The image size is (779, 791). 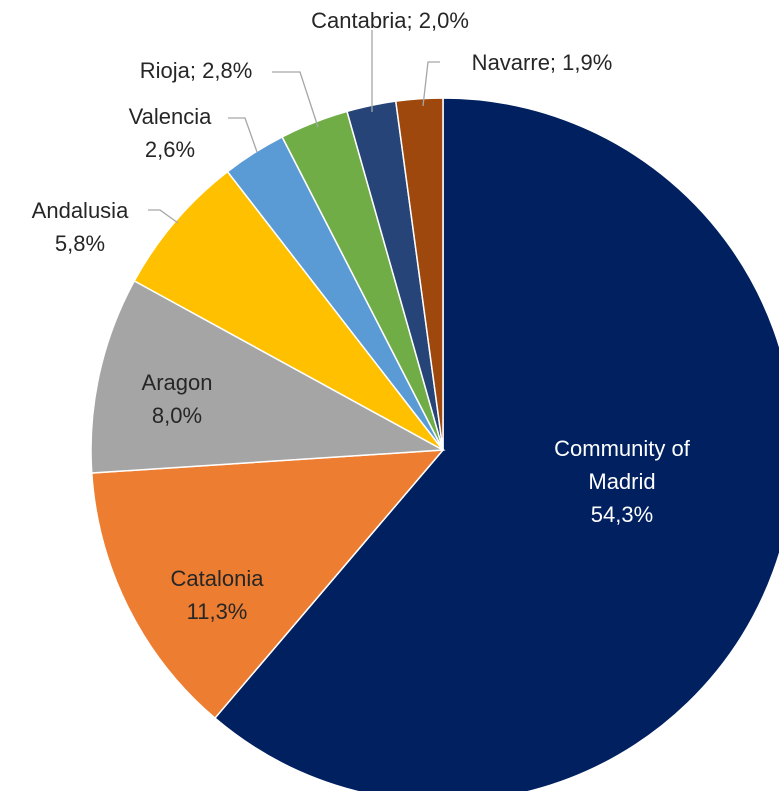 I want to click on data-label: Navarre; 1,9%, so click(x=542, y=62).